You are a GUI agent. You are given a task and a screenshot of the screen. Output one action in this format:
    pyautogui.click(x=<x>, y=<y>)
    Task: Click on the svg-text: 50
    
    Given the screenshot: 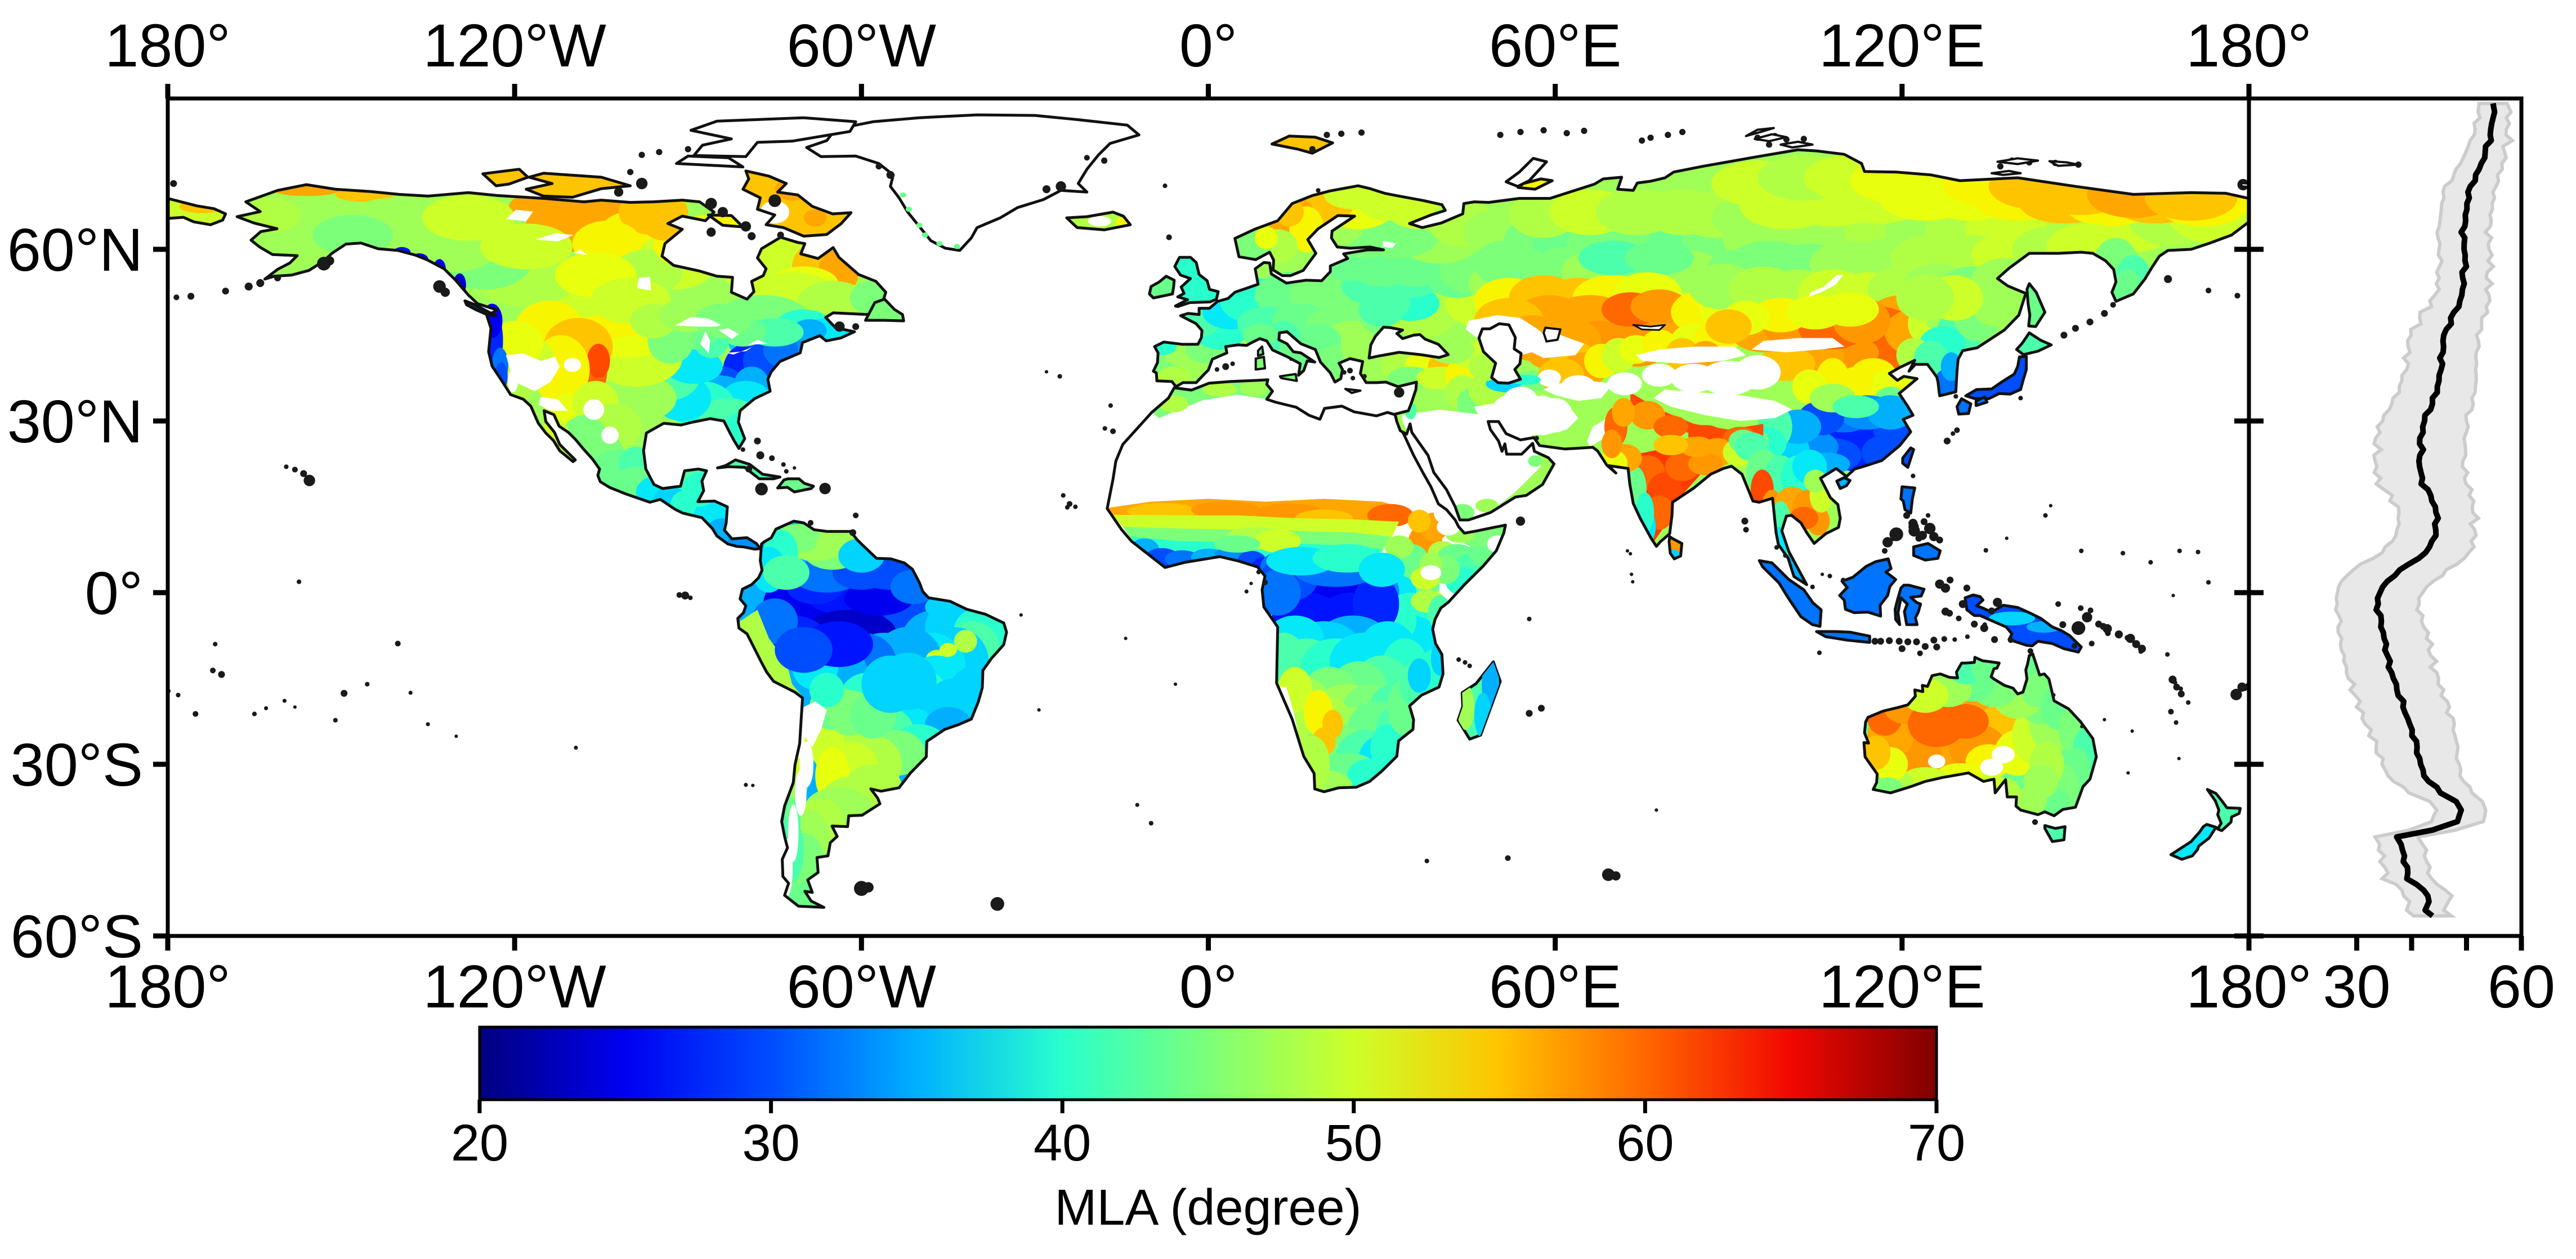 What is the action you would take?
    pyautogui.click(x=1354, y=1143)
    